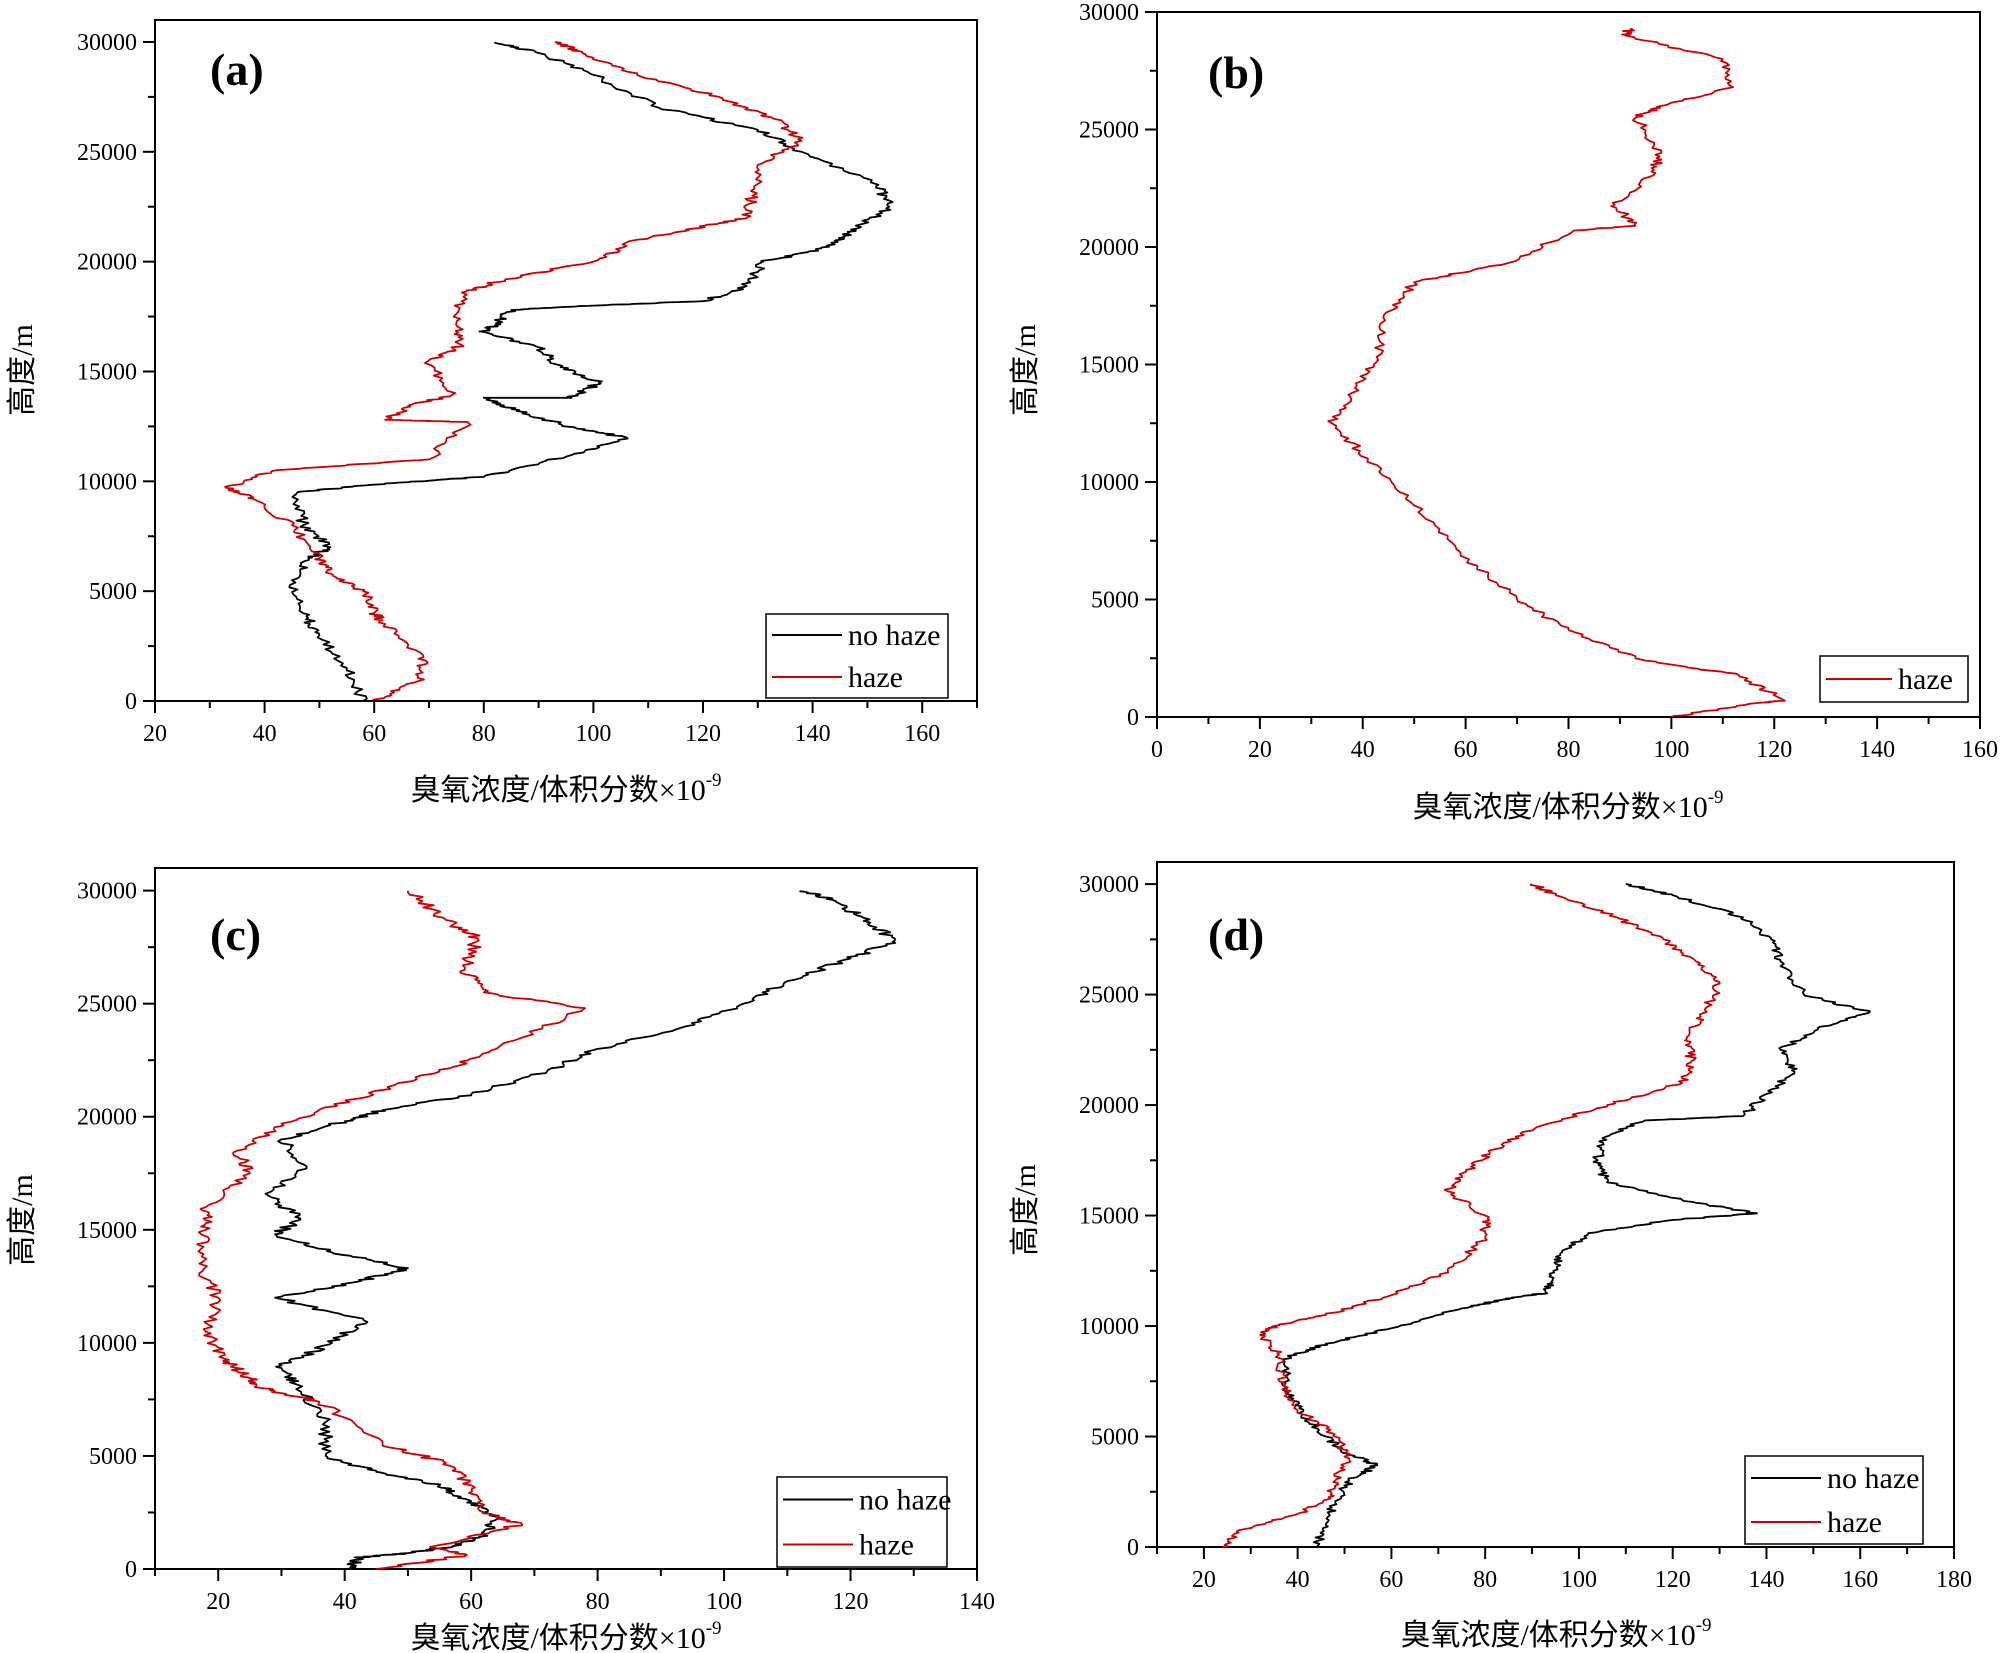 The width and height of the screenshot is (2000, 1653). What do you see at coordinates (1157, 750) in the screenshot?
I see `x-tick-label: 0` at bounding box center [1157, 750].